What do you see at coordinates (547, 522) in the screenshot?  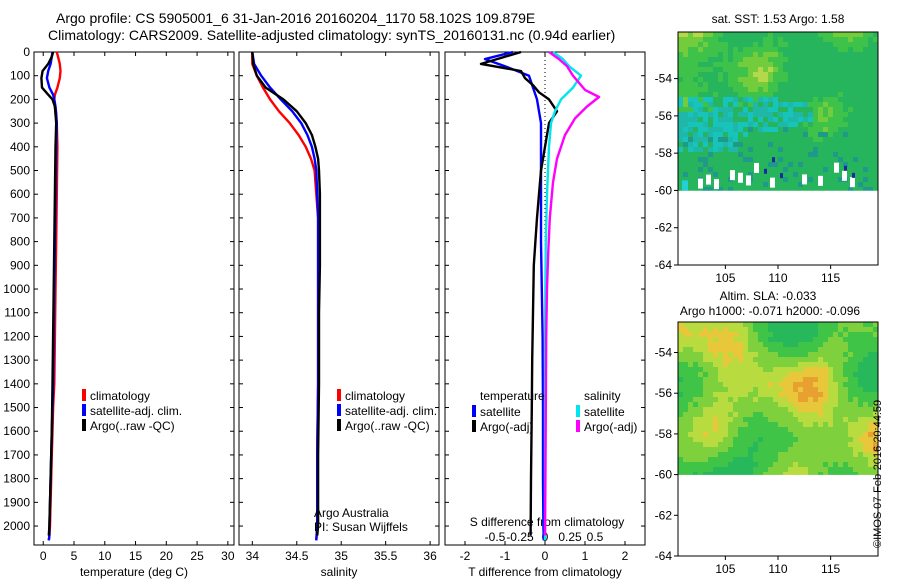 I see `salinity-diff-xlabel: S difference from climatology` at bounding box center [547, 522].